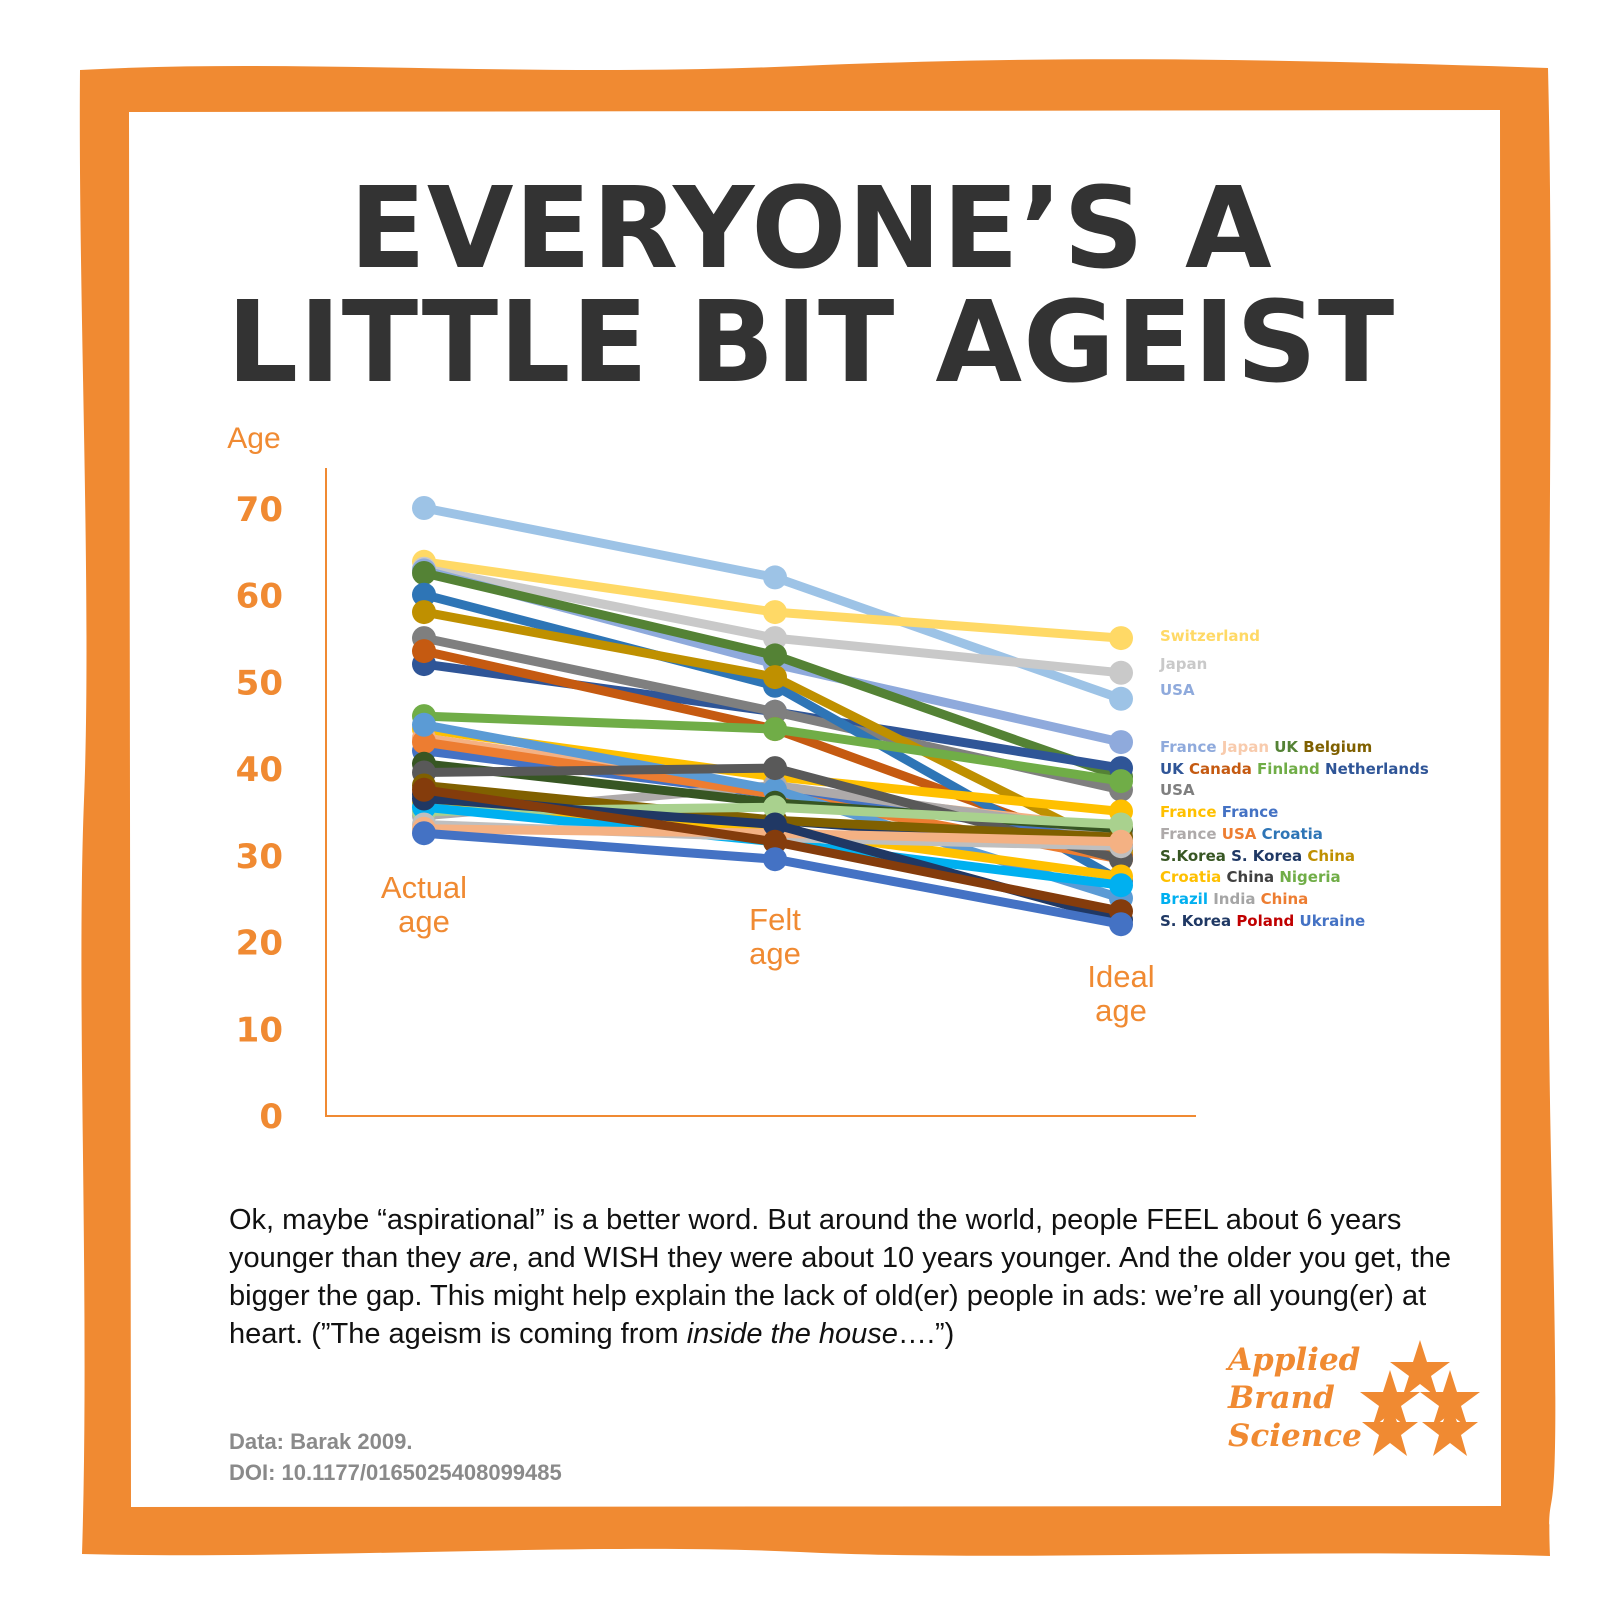 This screenshot has height=1617, width=1622. Describe the element at coordinates (259, 857) in the screenshot. I see `y-tick-label: 30` at that location.